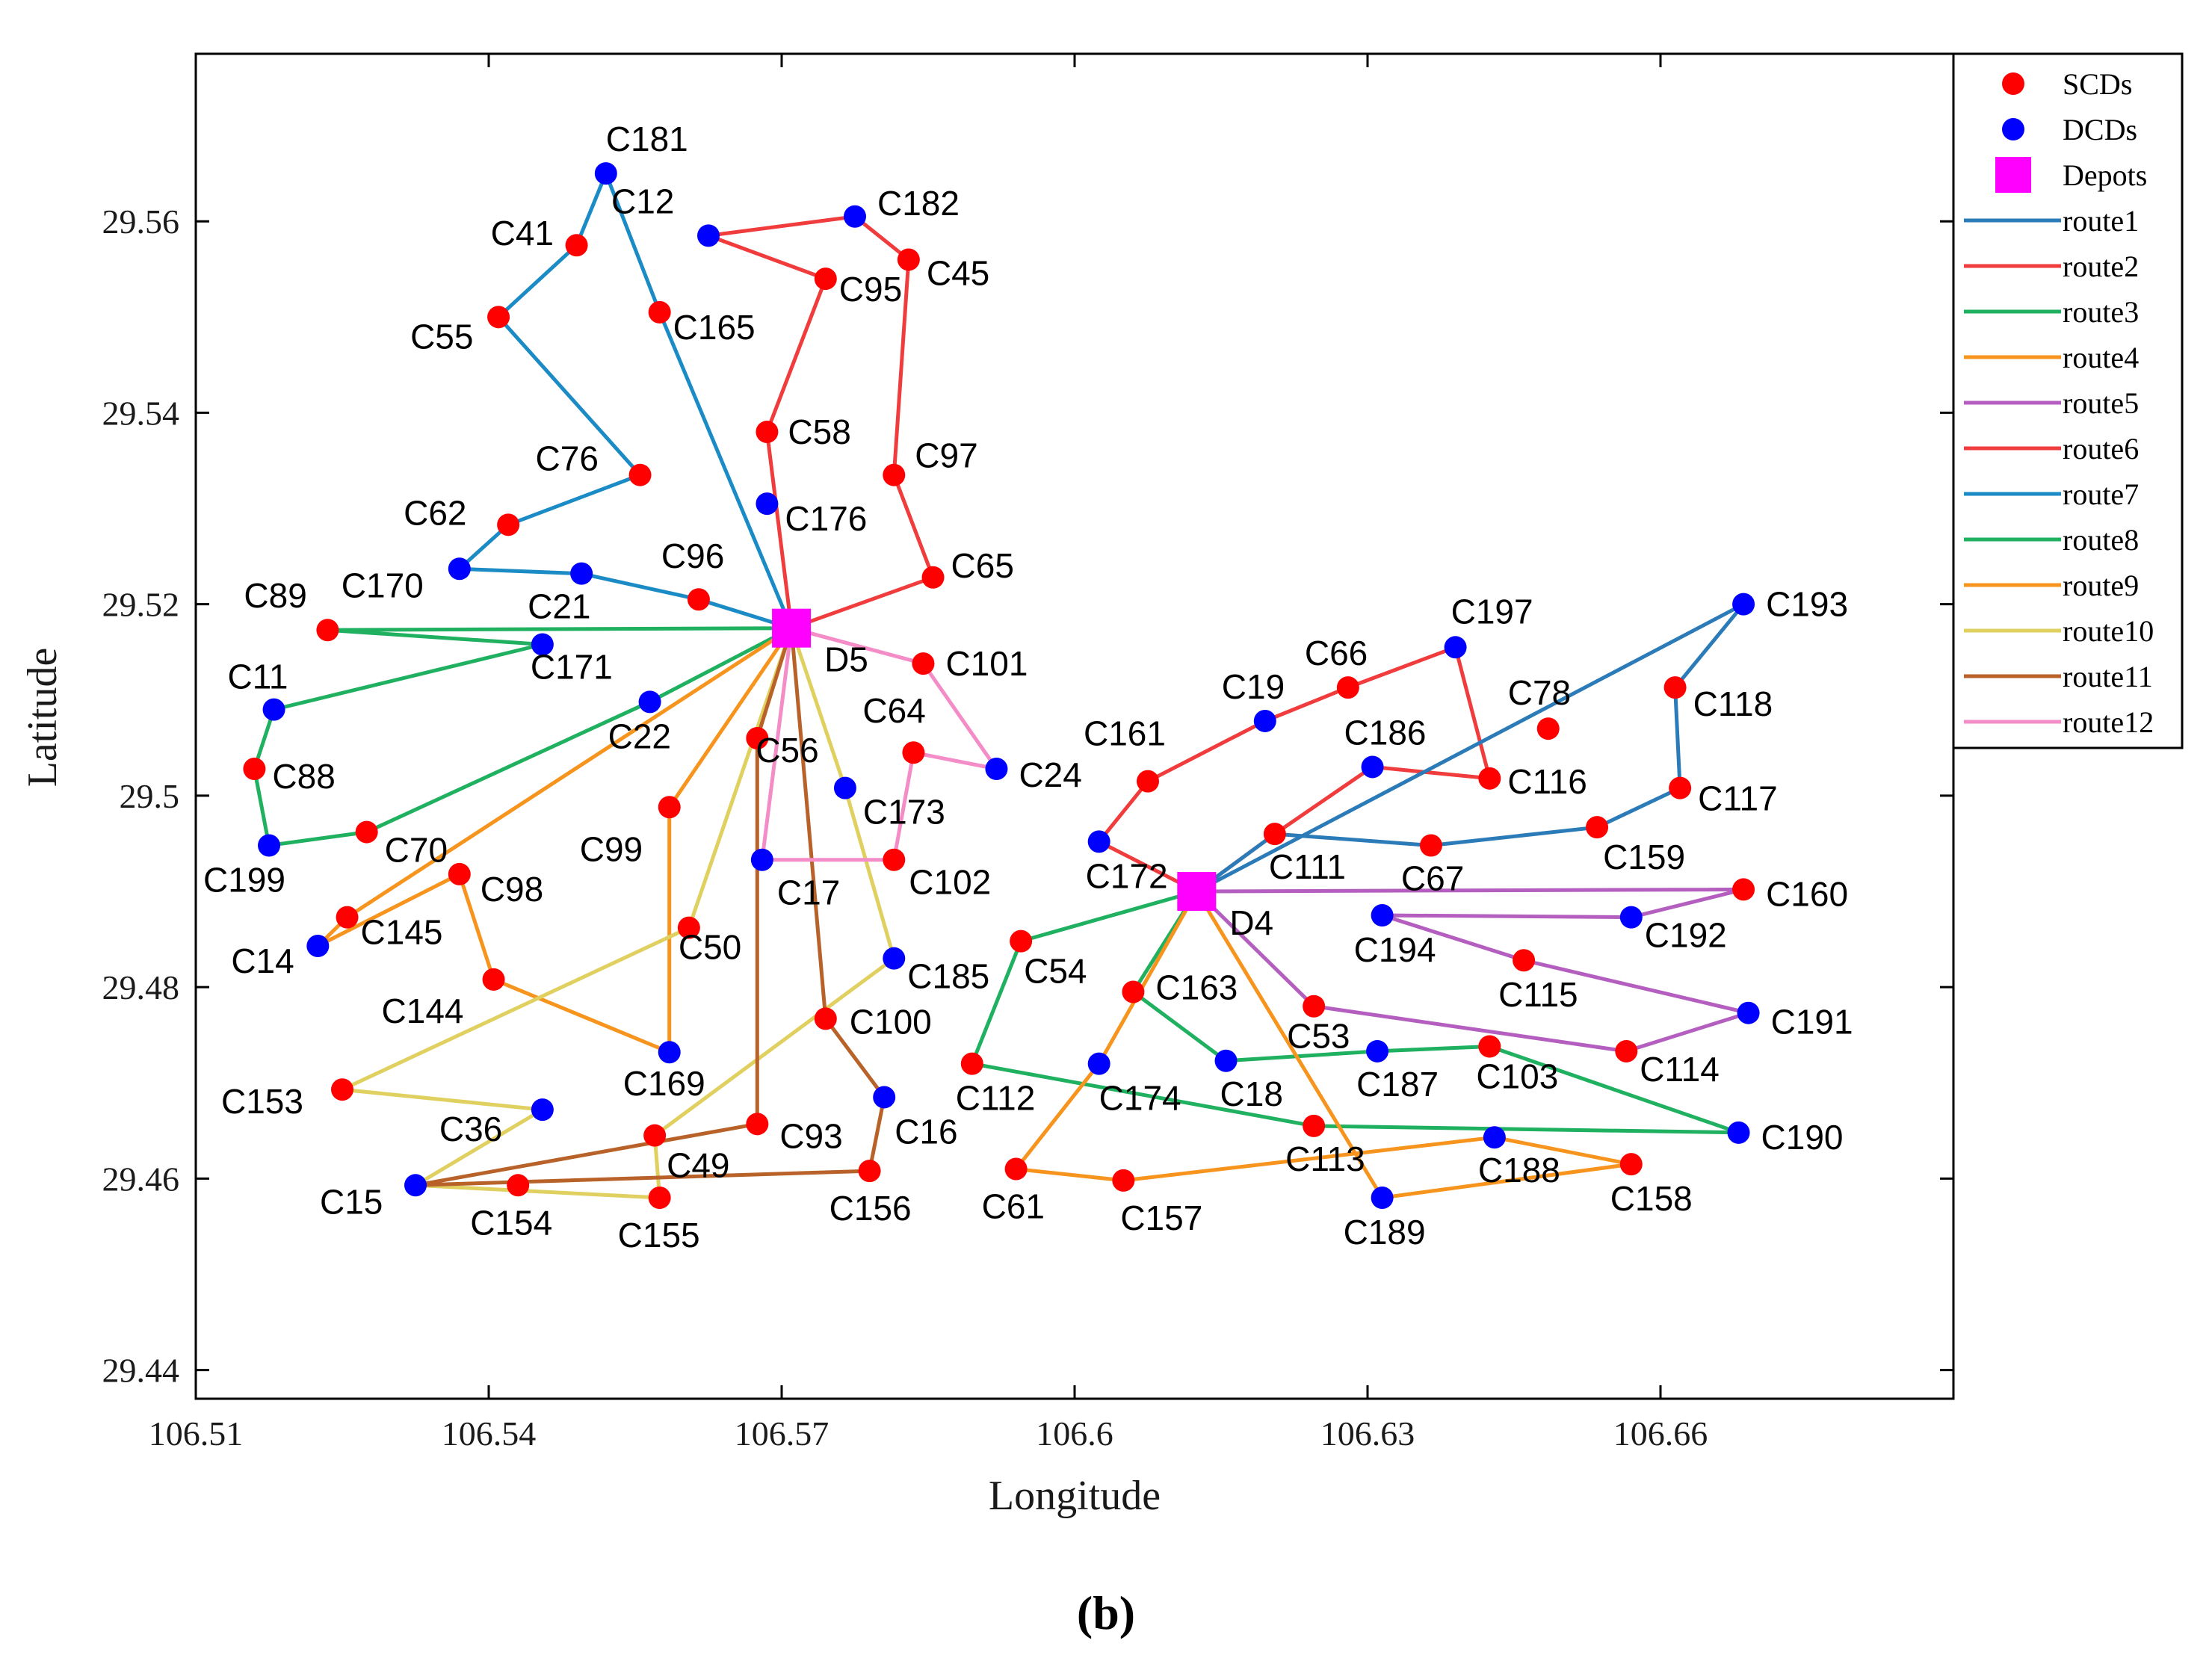 The image size is (2212, 1658). Describe the element at coordinates (2013, 83) in the screenshot. I see `legend-marker-SCDs` at that location.